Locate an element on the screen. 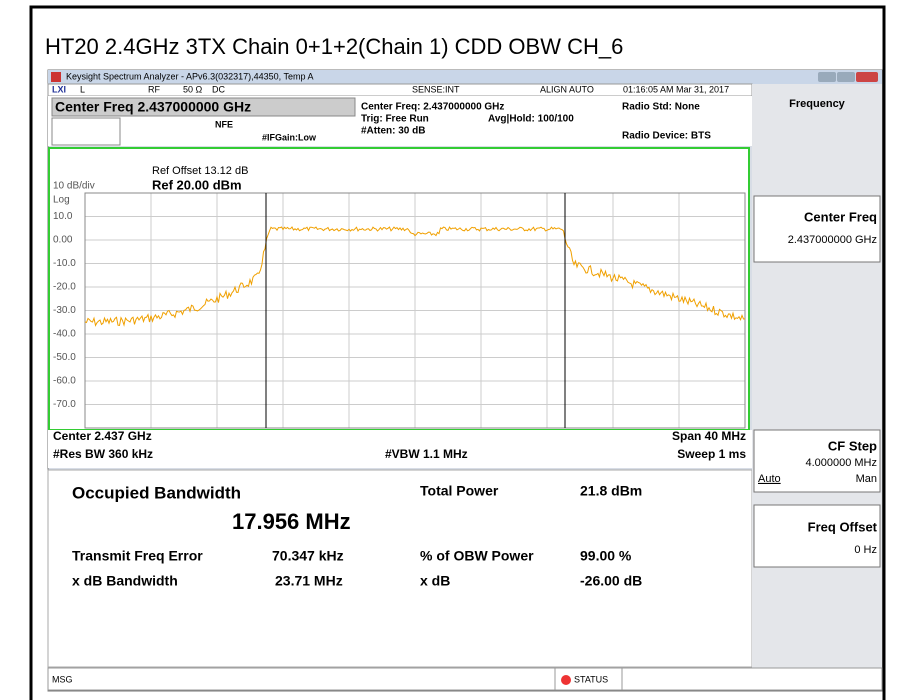 The width and height of the screenshot is (897, 700). freq-offset-label: Freq Offset is located at coordinates (843, 526).